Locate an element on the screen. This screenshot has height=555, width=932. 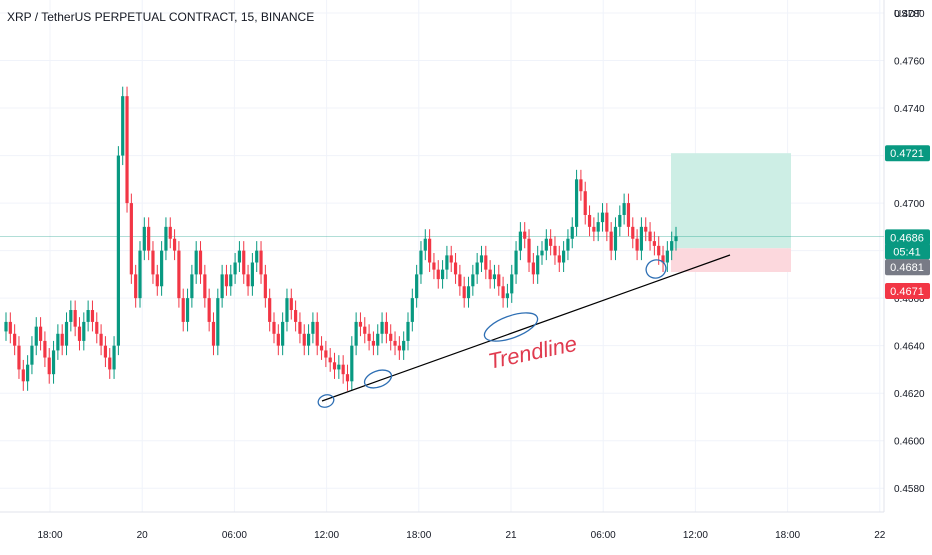
x-tick-label: 06:00 is located at coordinates (603, 535).